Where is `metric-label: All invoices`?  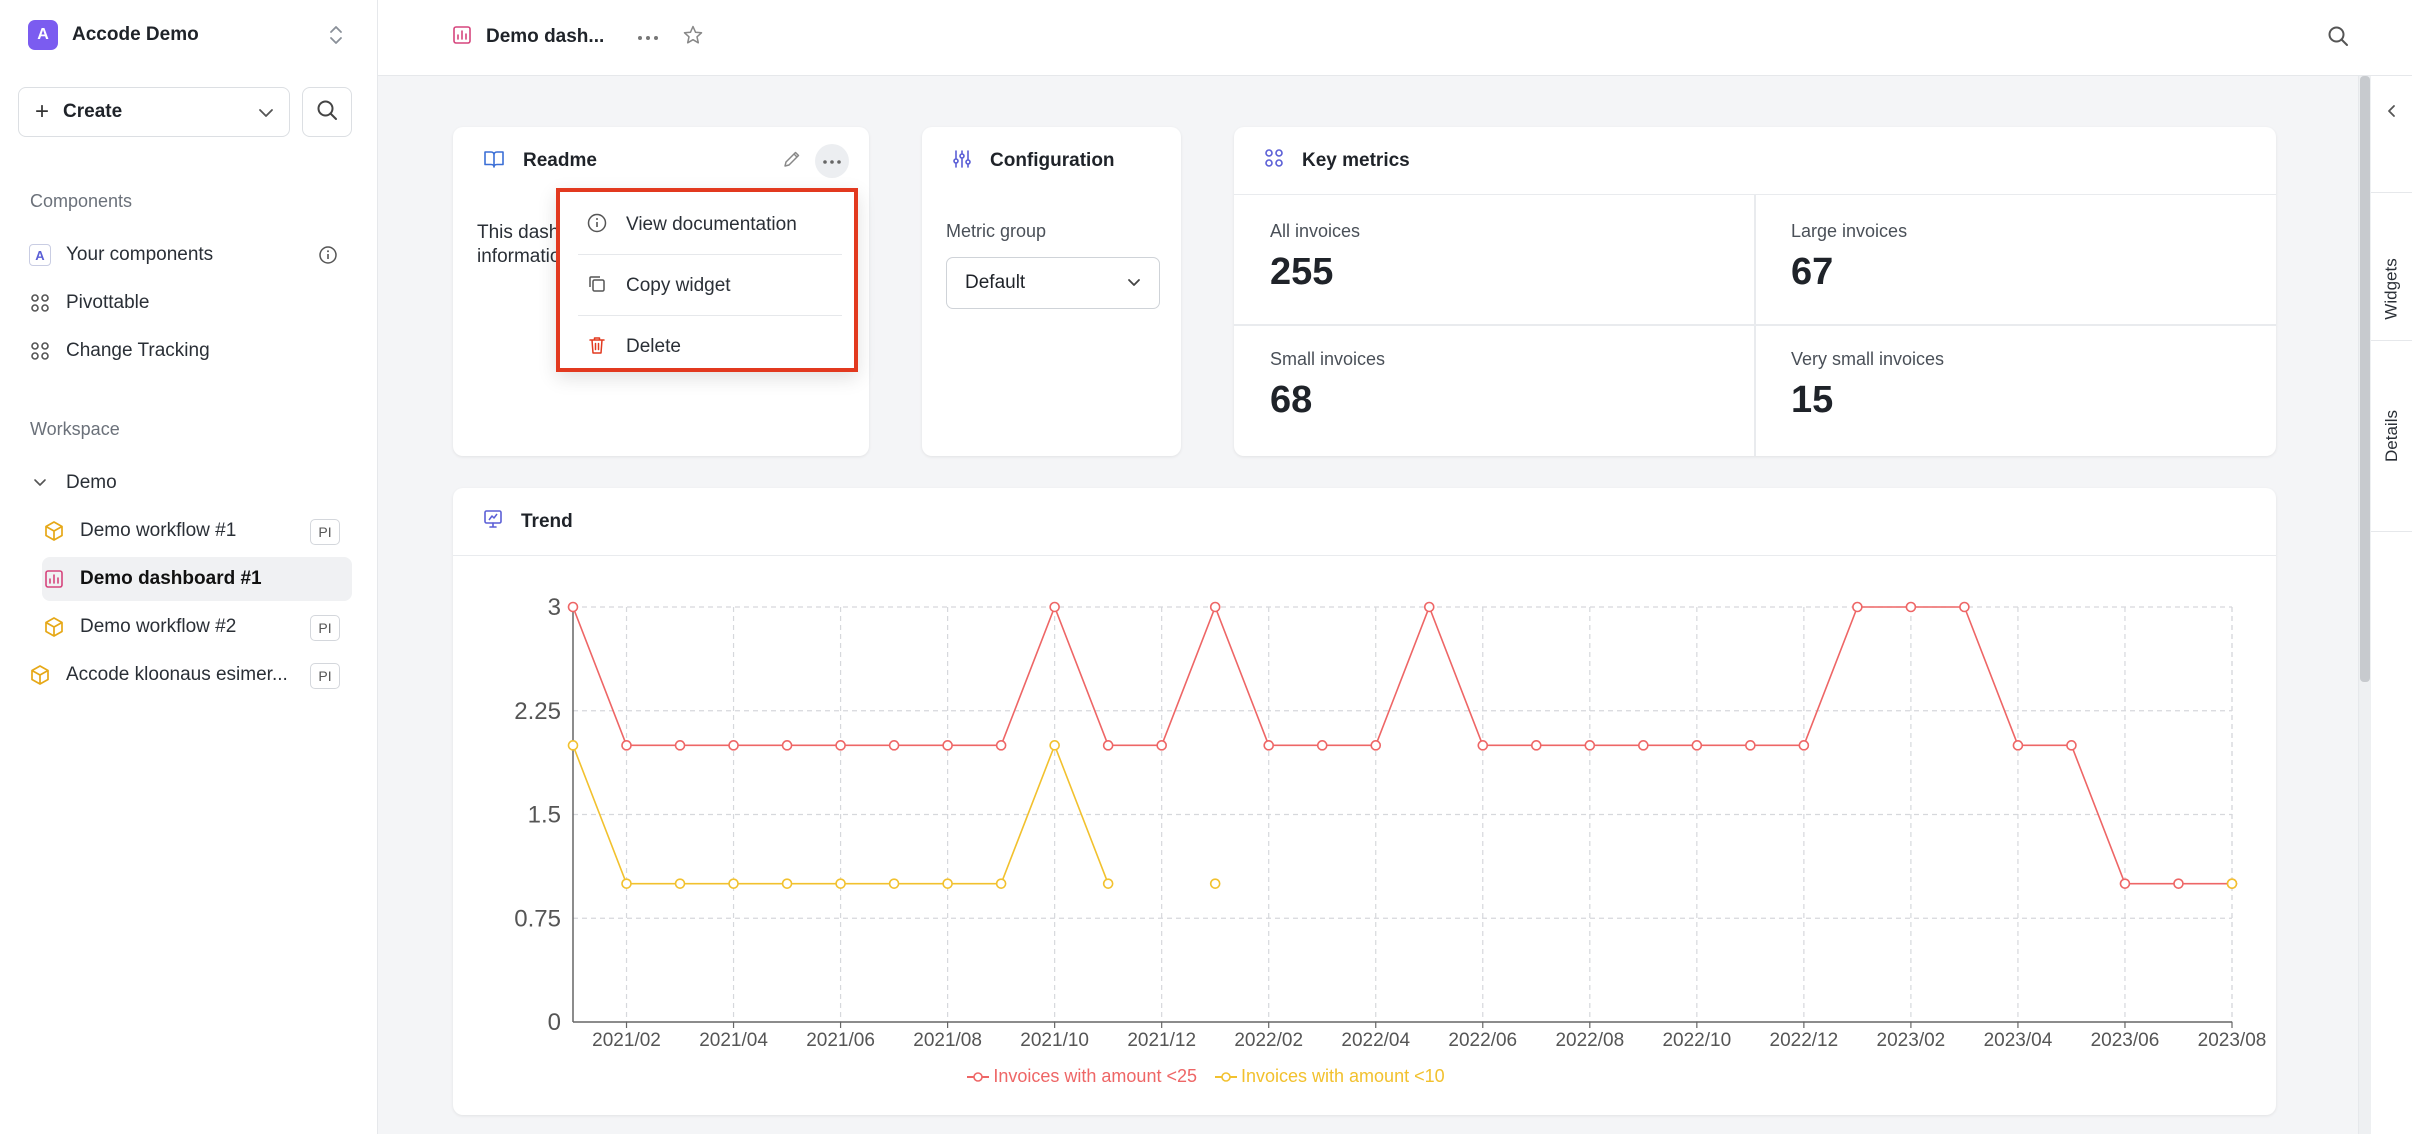
metric-label: All invoices is located at coordinates (1315, 231).